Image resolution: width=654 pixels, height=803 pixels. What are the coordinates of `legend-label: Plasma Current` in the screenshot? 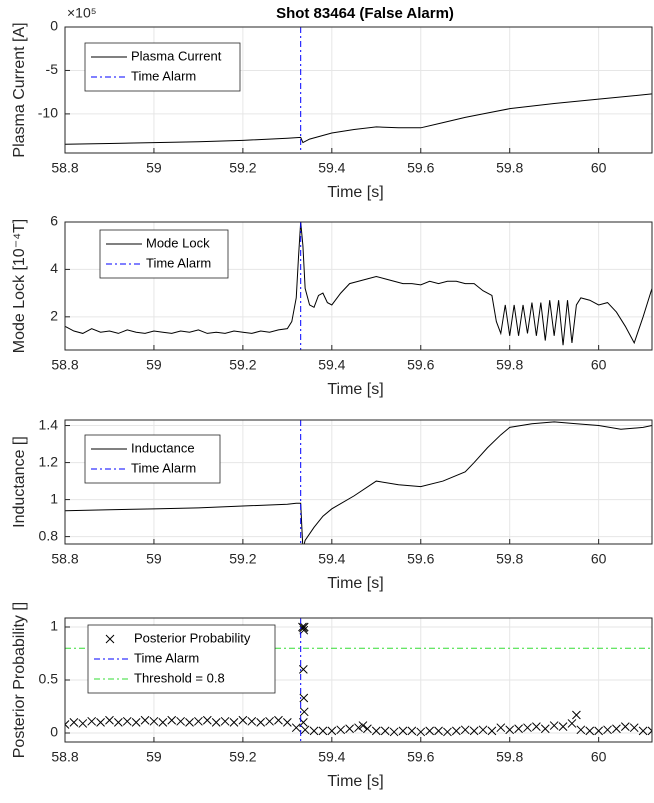 It's located at (176, 55).